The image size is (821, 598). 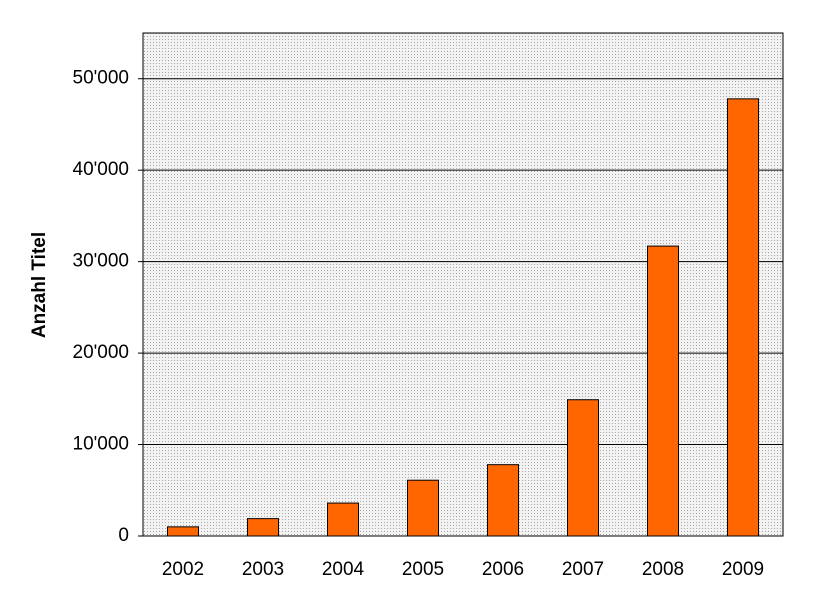 I want to click on y-axis-label: Anzahl Titel, so click(x=39, y=285).